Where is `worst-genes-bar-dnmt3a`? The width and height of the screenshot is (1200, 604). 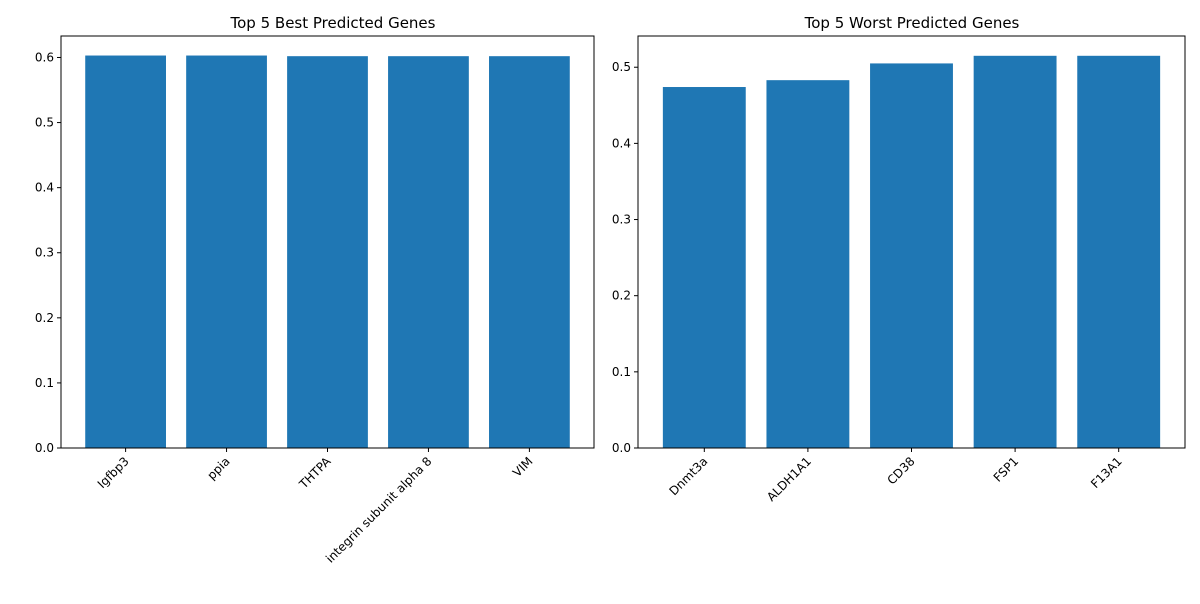 worst-genes-bar-dnmt3a is located at coordinates (704, 268).